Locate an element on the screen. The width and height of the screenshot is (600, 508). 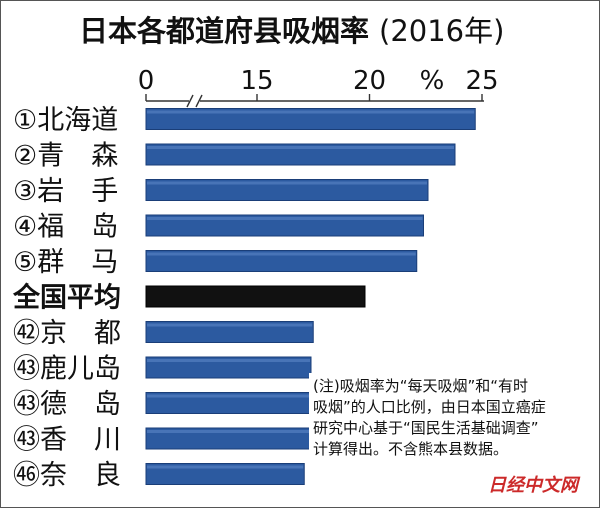
category-label: ②青 森 is located at coordinates (65, 156).